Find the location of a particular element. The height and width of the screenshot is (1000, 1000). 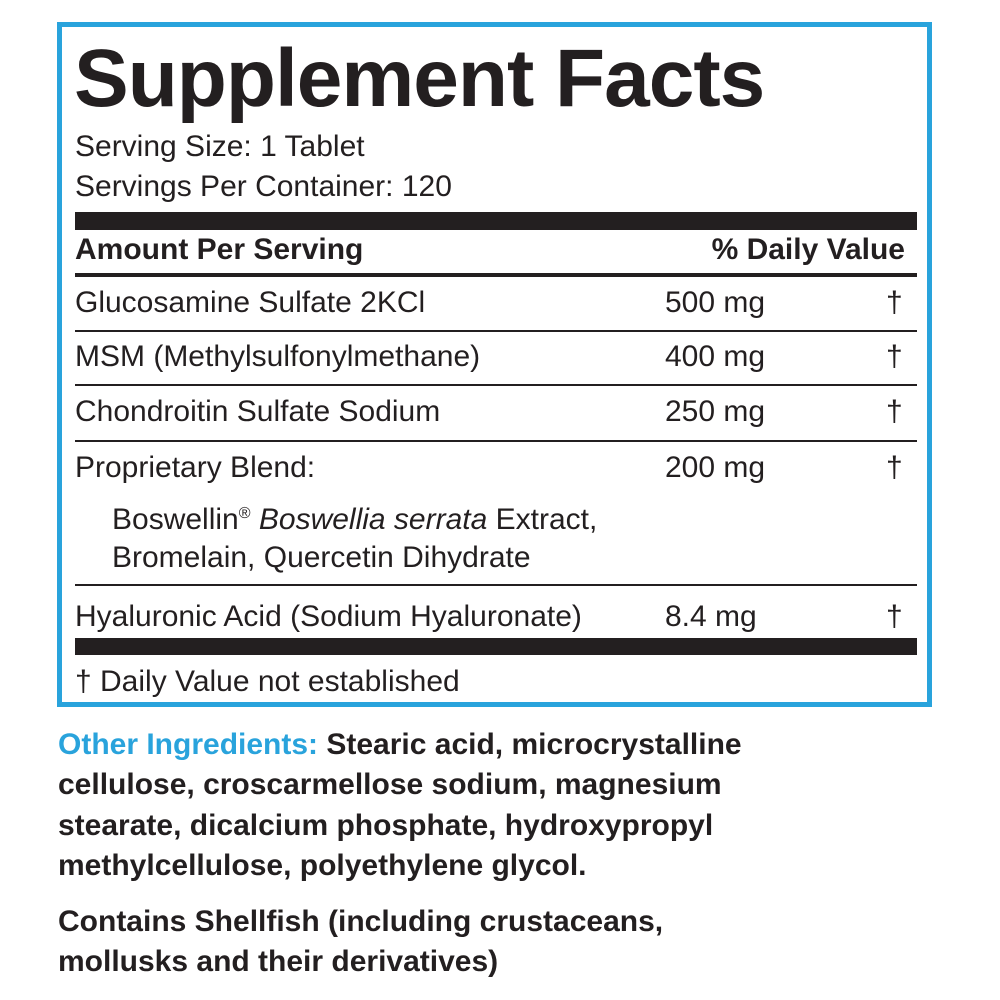

other-ingredients-line: methylcellulose, polyethylene glycol. is located at coordinates (322, 865).